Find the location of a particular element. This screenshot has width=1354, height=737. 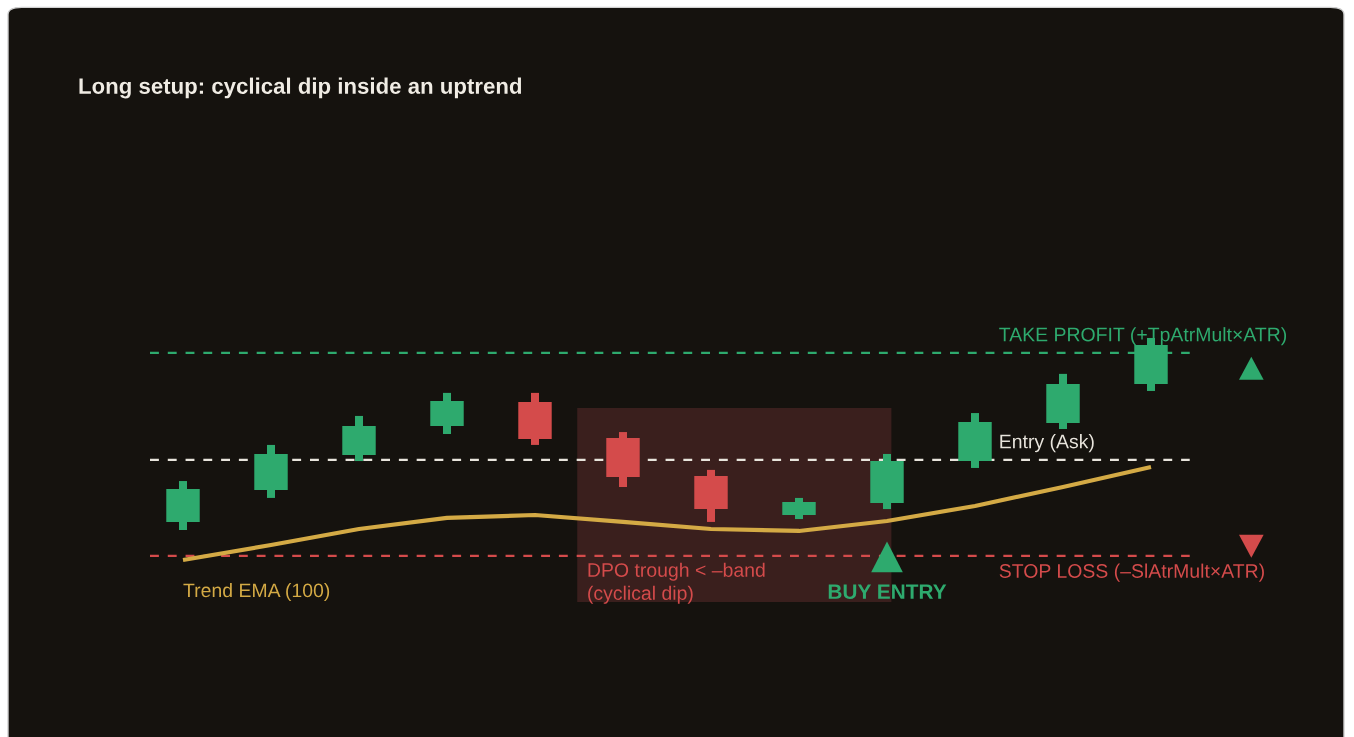

legend-label: STOP LOSS (–SlAtrMult×ATR) is located at coordinates (1131, 572).